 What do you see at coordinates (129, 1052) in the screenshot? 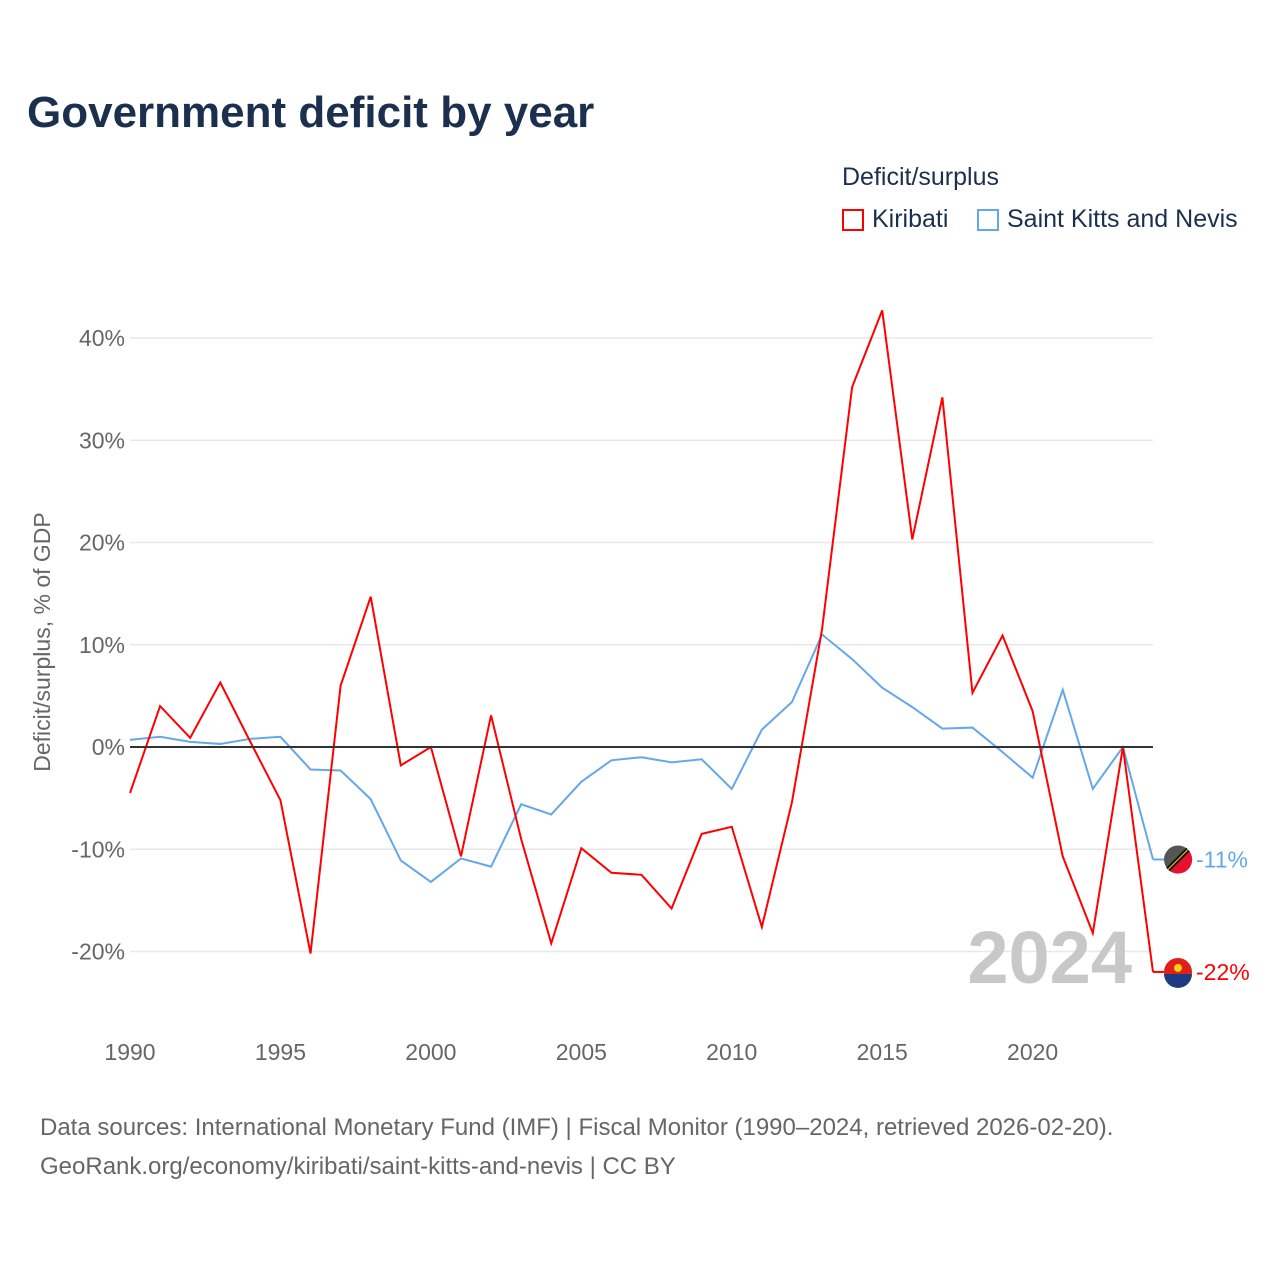
I see `x-tick-label: 1990` at bounding box center [129, 1052].